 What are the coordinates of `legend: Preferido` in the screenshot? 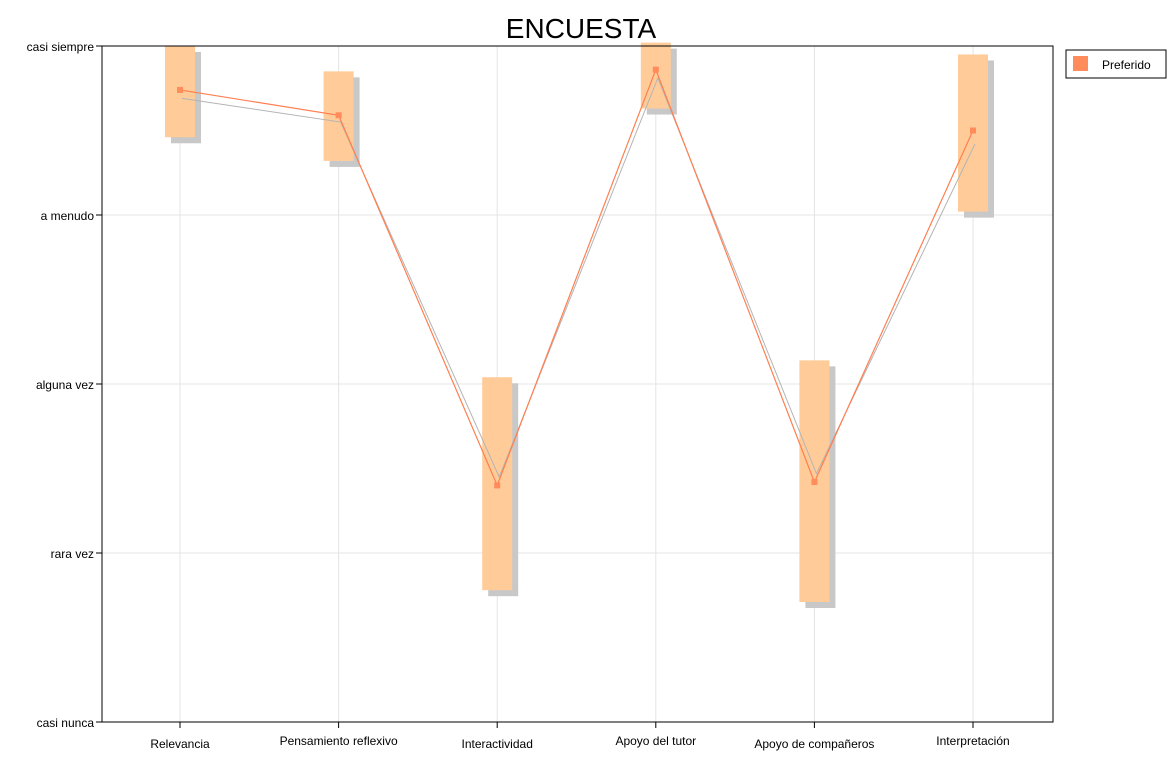 It's located at (1116, 64).